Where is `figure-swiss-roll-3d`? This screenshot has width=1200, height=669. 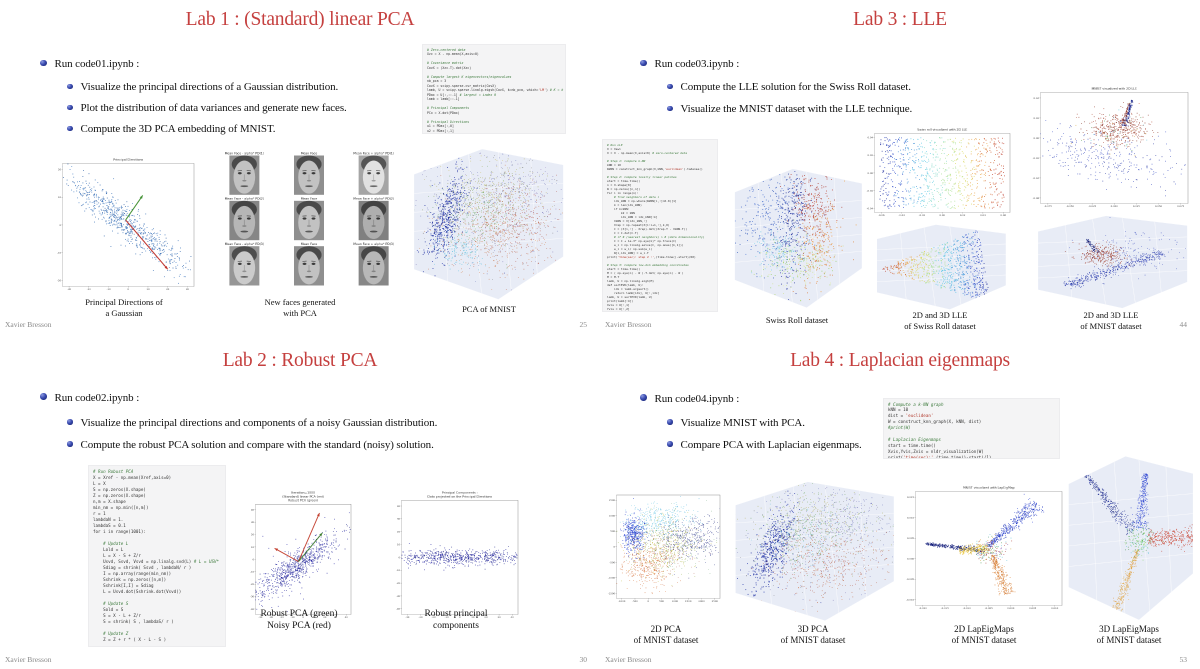
figure-swiss-roll-3d is located at coordinates (797, 239).